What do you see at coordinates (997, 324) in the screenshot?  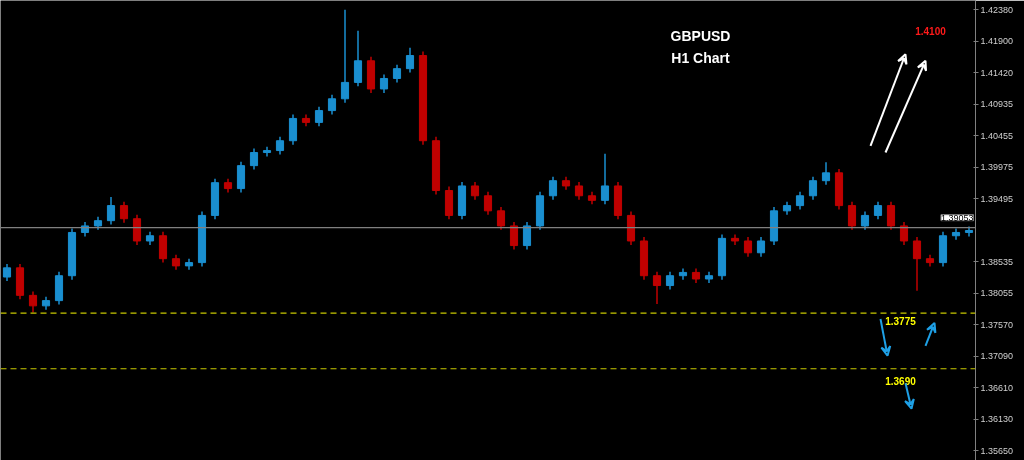 I see `y-tick-label: 1.37570` at bounding box center [997, 324].